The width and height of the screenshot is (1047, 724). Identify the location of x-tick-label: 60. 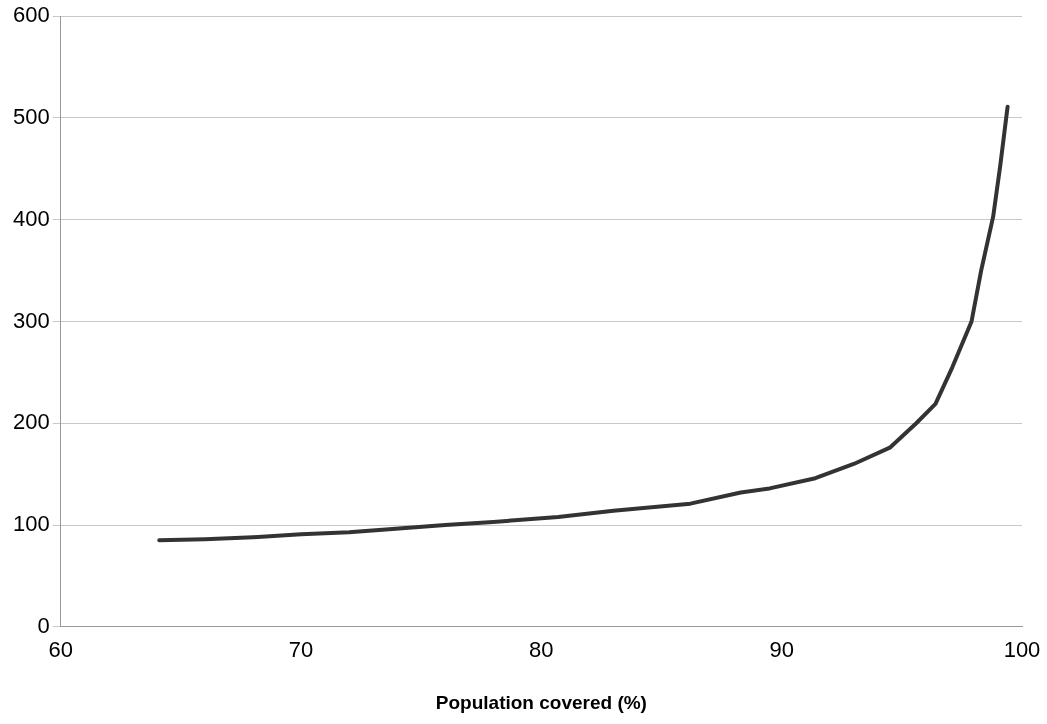
(60, 650).